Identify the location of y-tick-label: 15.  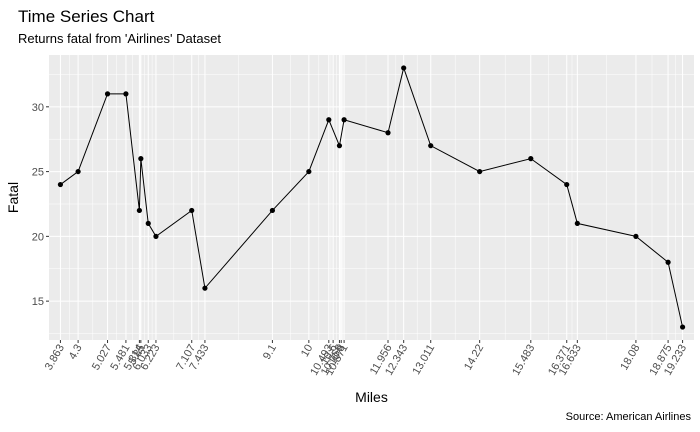
(38, 302).